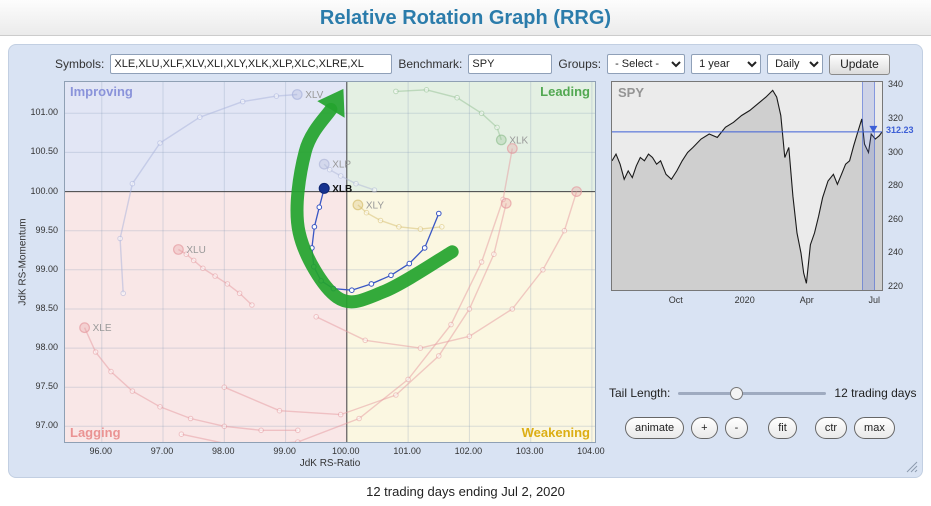 The height and width of the screenshot is (506, 931). What do you see at coordinates (346, 451) in the screenshot?
I see `rrg-x-tick: 100.00` at bounding box center [346, 451].